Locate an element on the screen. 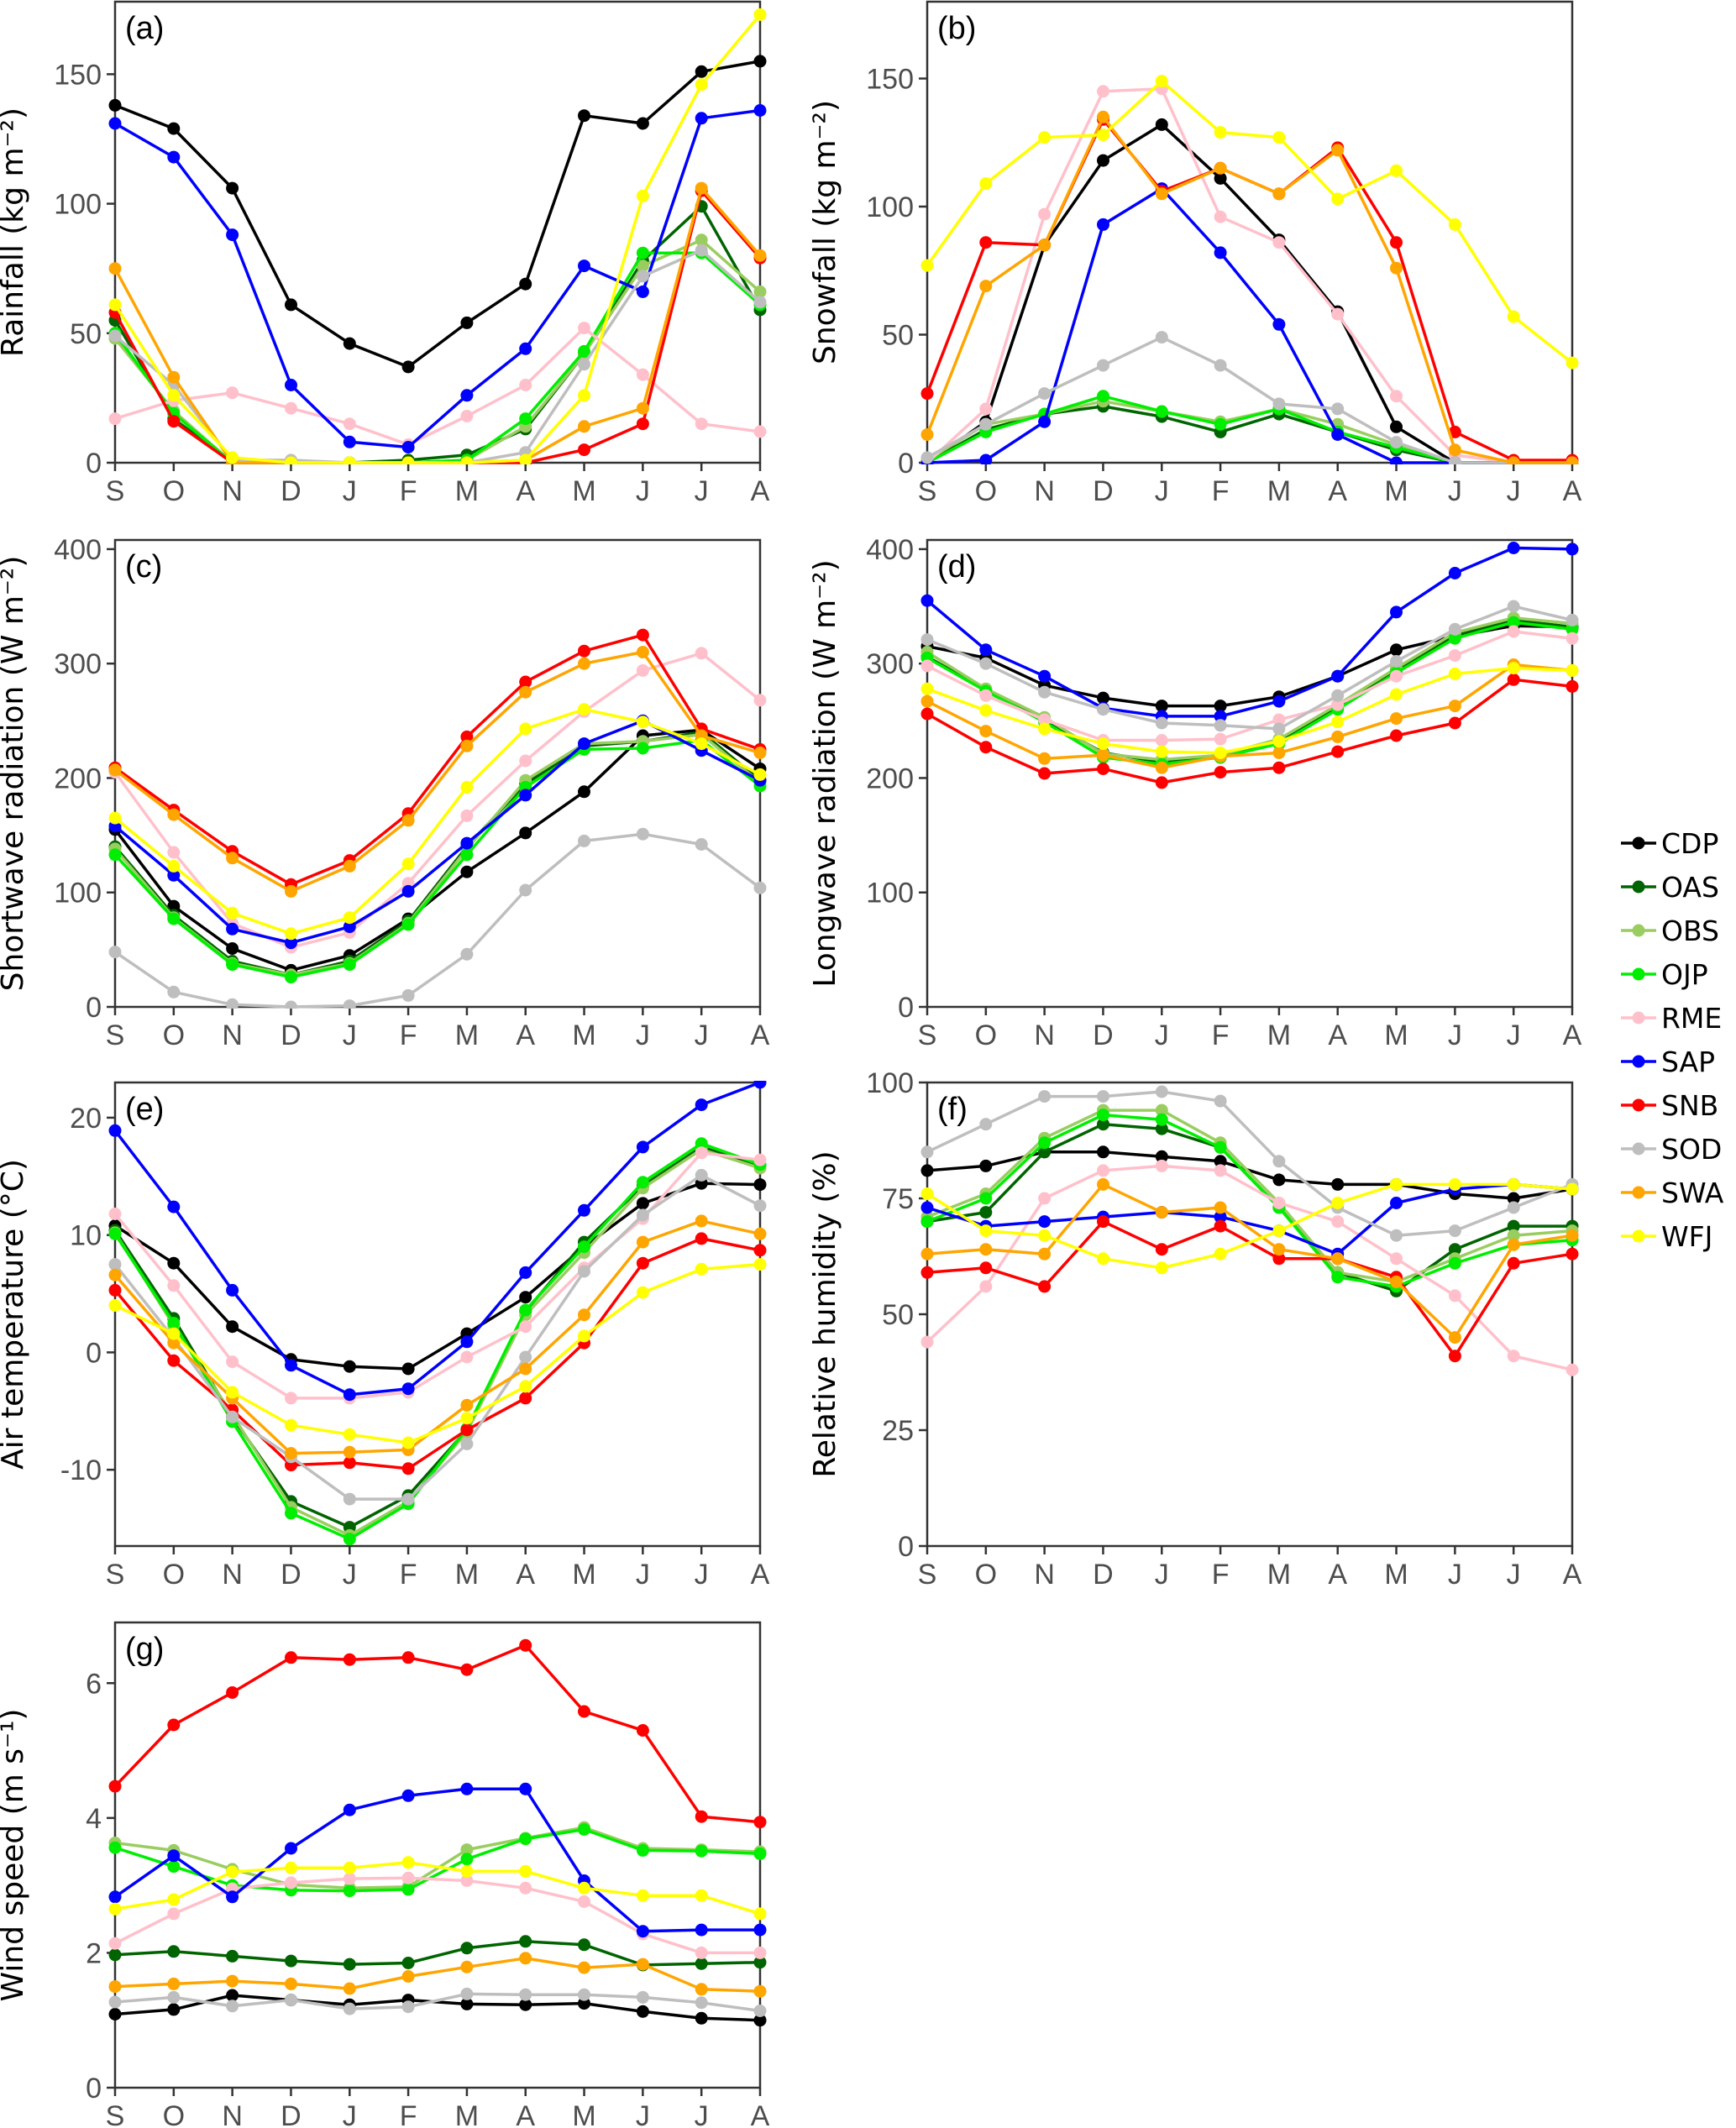 The image size is (1736, 2128). legend-label: OJP is located at coordinates (1684, 975).